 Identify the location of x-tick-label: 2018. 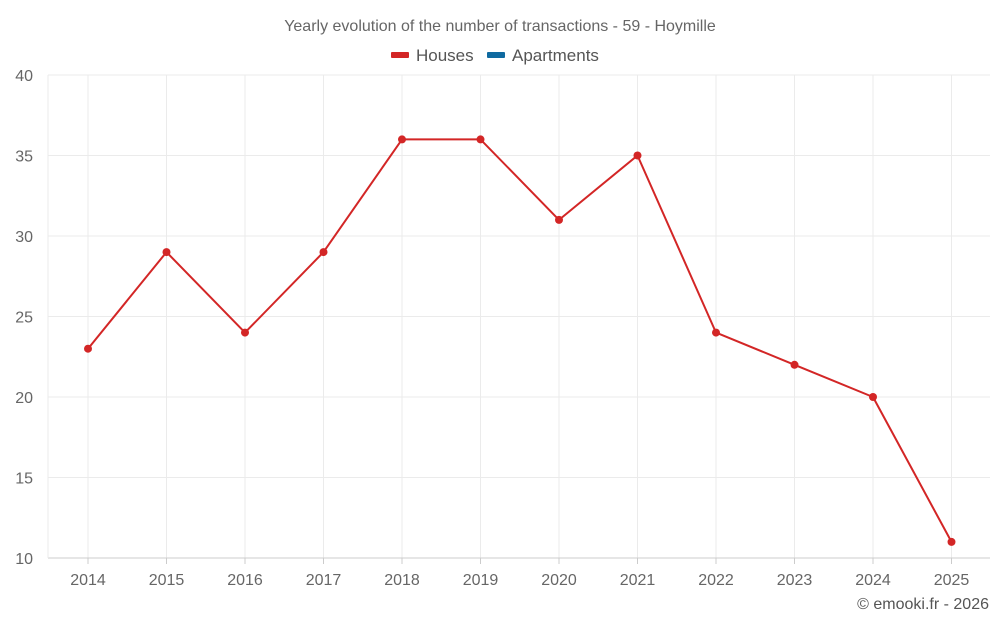
(402, 580).